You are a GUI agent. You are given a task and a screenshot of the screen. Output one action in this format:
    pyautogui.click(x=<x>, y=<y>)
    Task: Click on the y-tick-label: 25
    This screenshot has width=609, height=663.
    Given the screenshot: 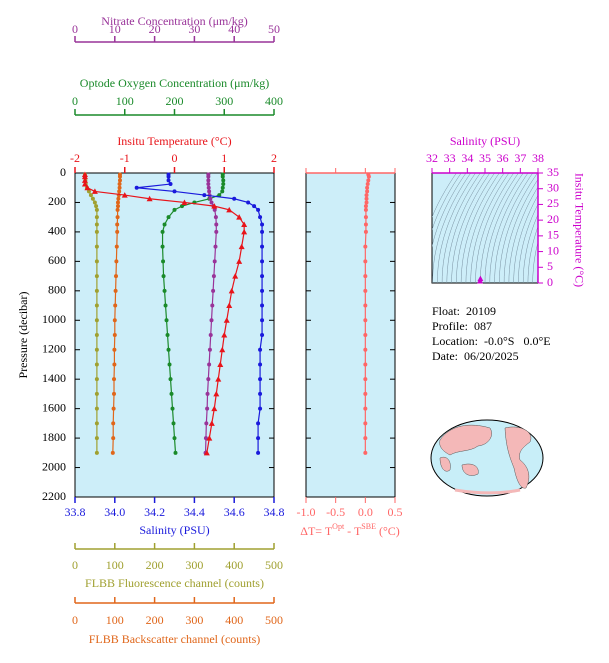 What is the action you would take?
    pyautogui.click(x=553, y=203)
    